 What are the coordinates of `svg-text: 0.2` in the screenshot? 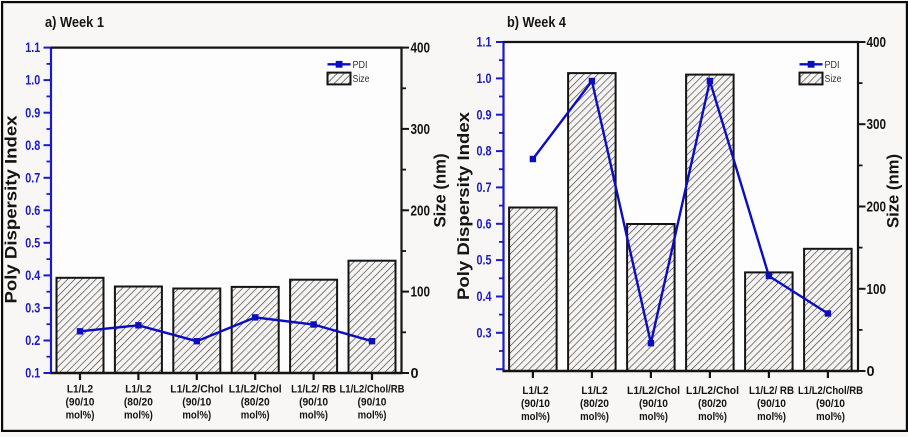 It's located at (32, 340).